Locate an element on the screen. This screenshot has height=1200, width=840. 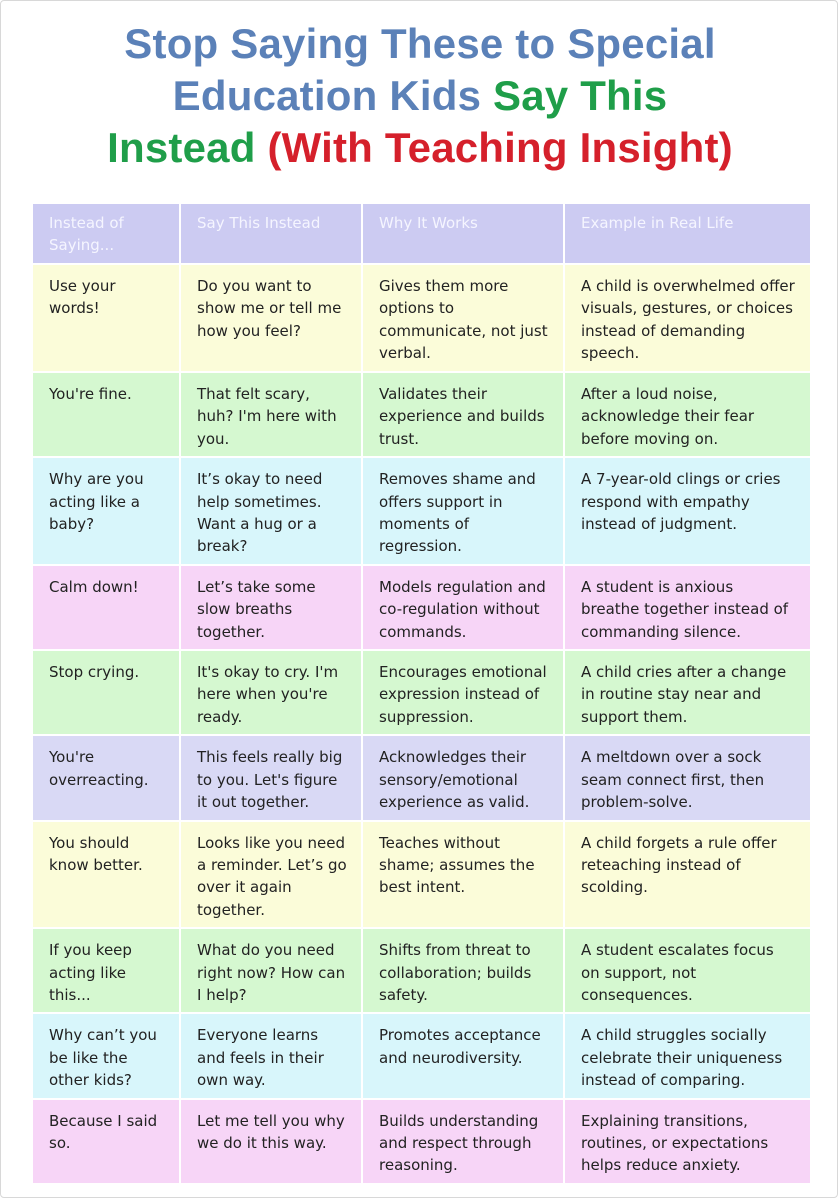
table-cell-instead-of-saying: Because I said so. is located at coordinates (106, 1141).